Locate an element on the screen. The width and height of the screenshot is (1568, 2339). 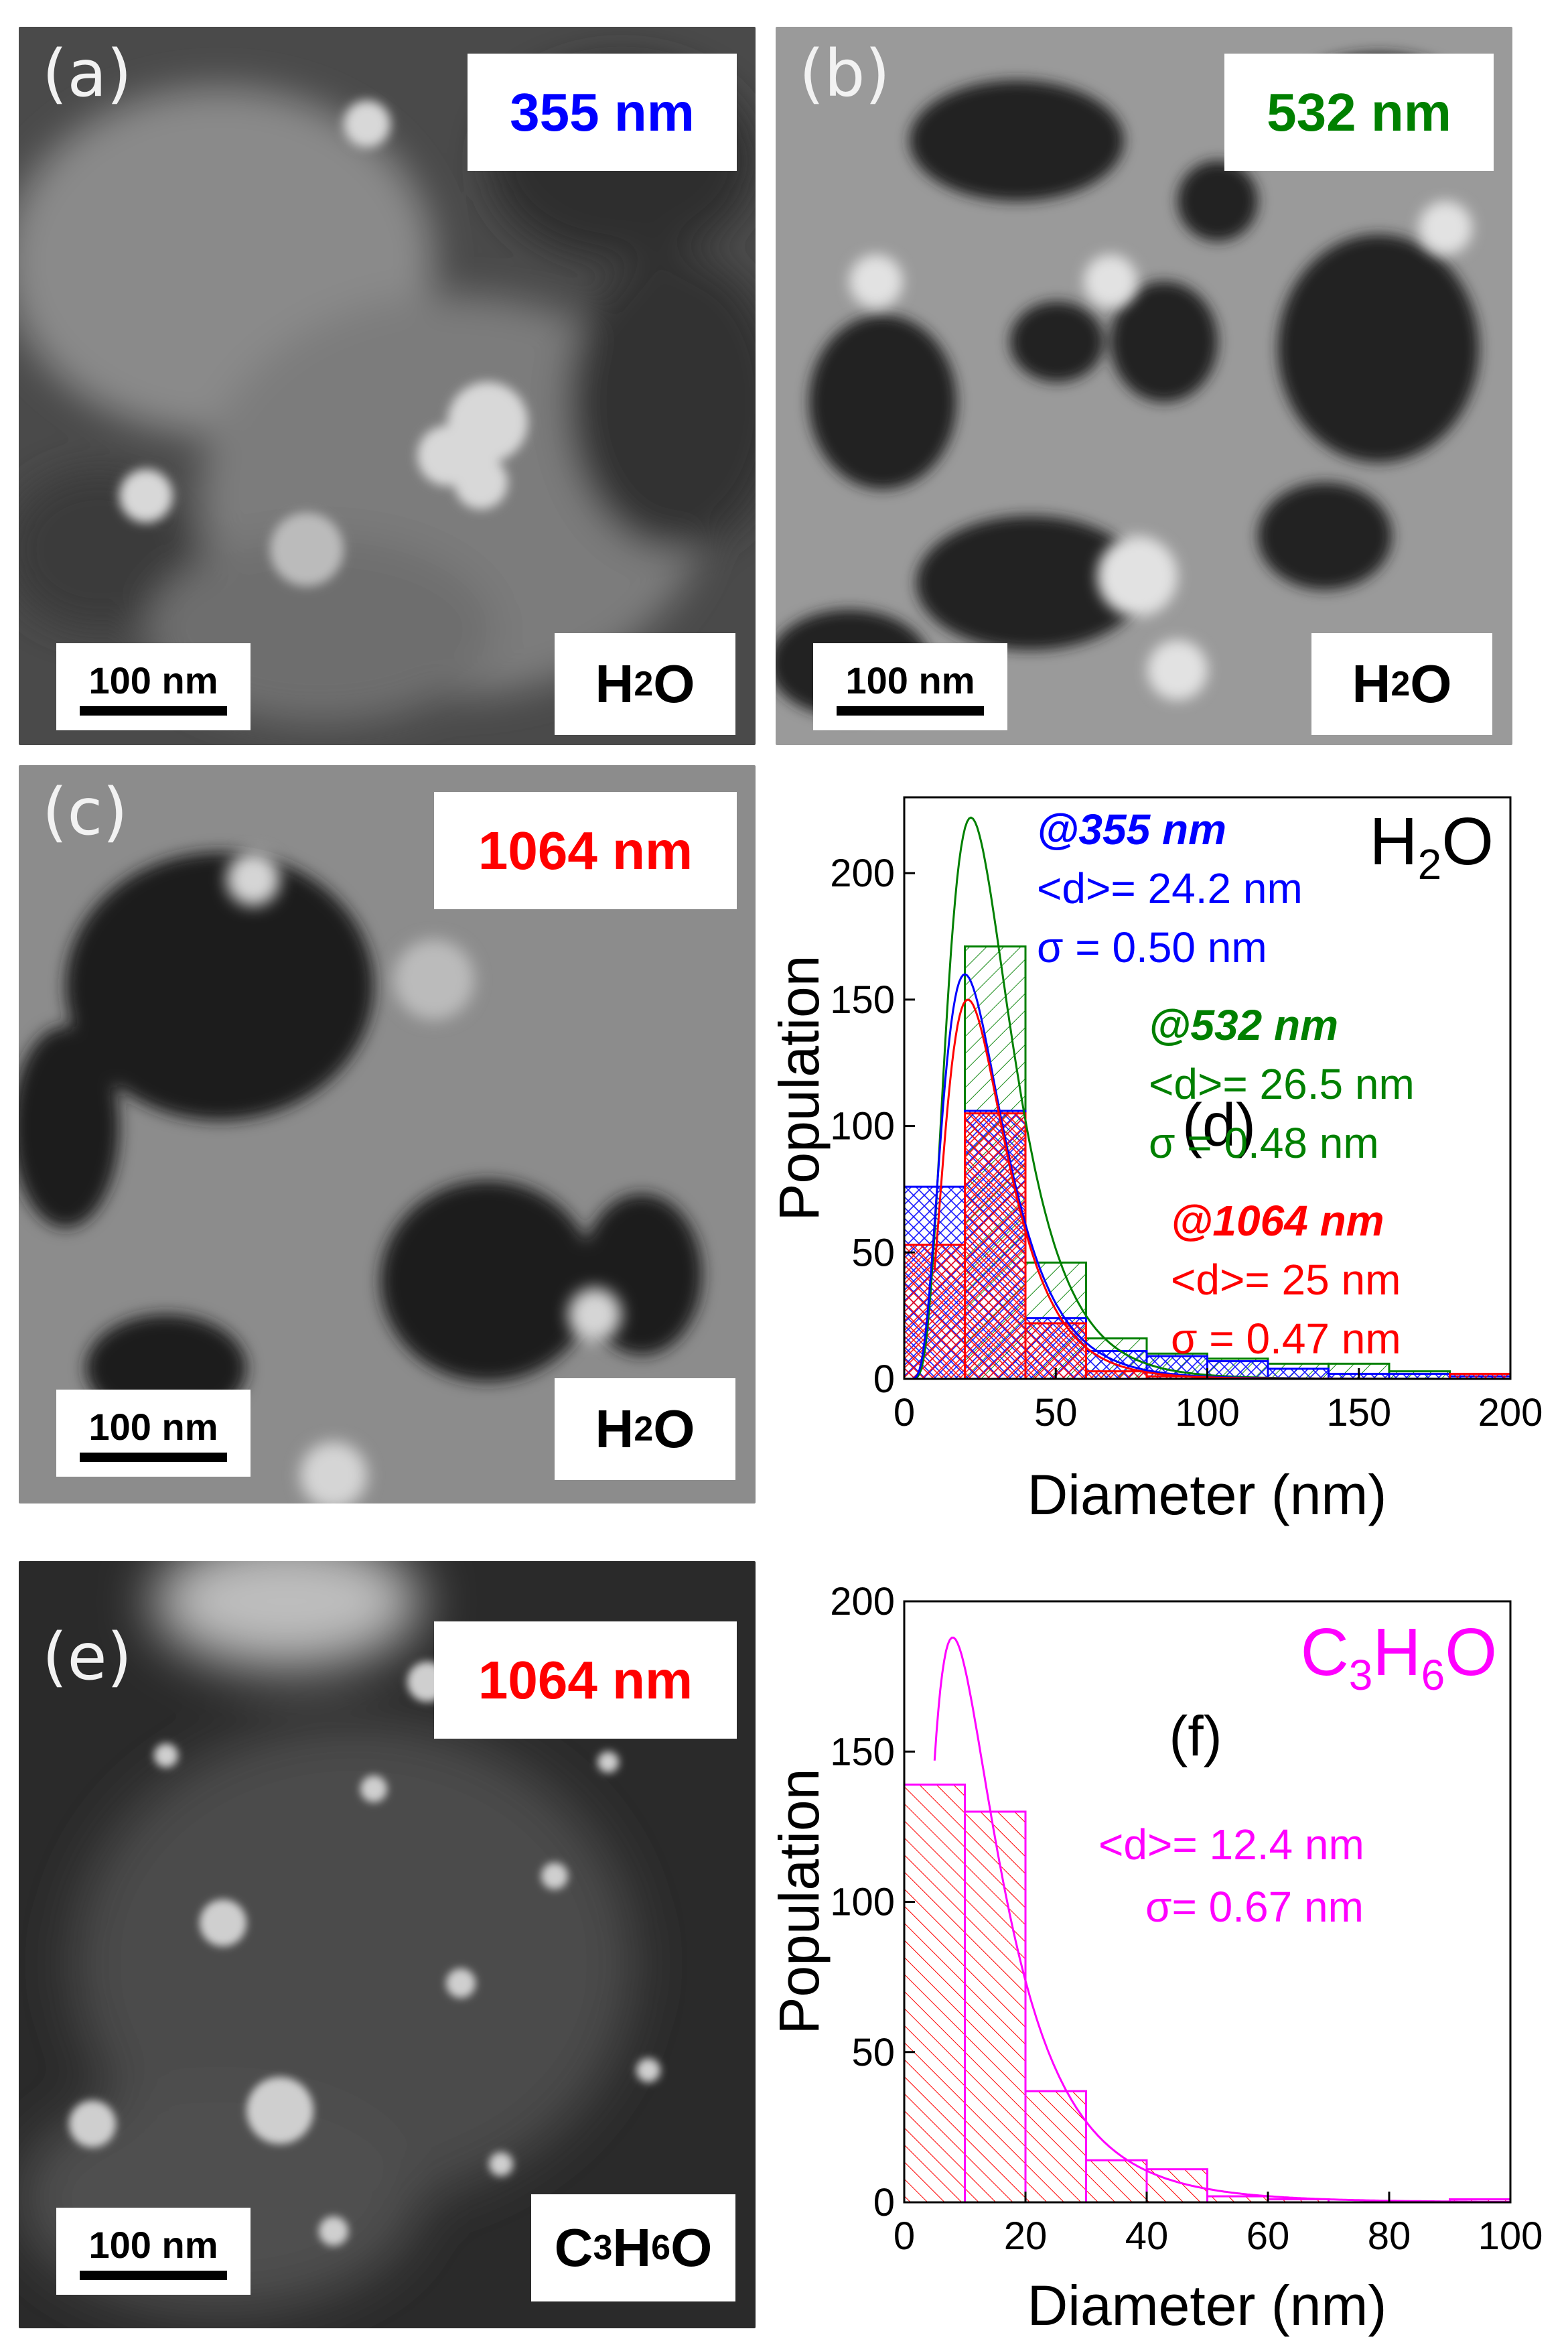
y-axis-label-d: Population is located at coordinates (800, 1088).